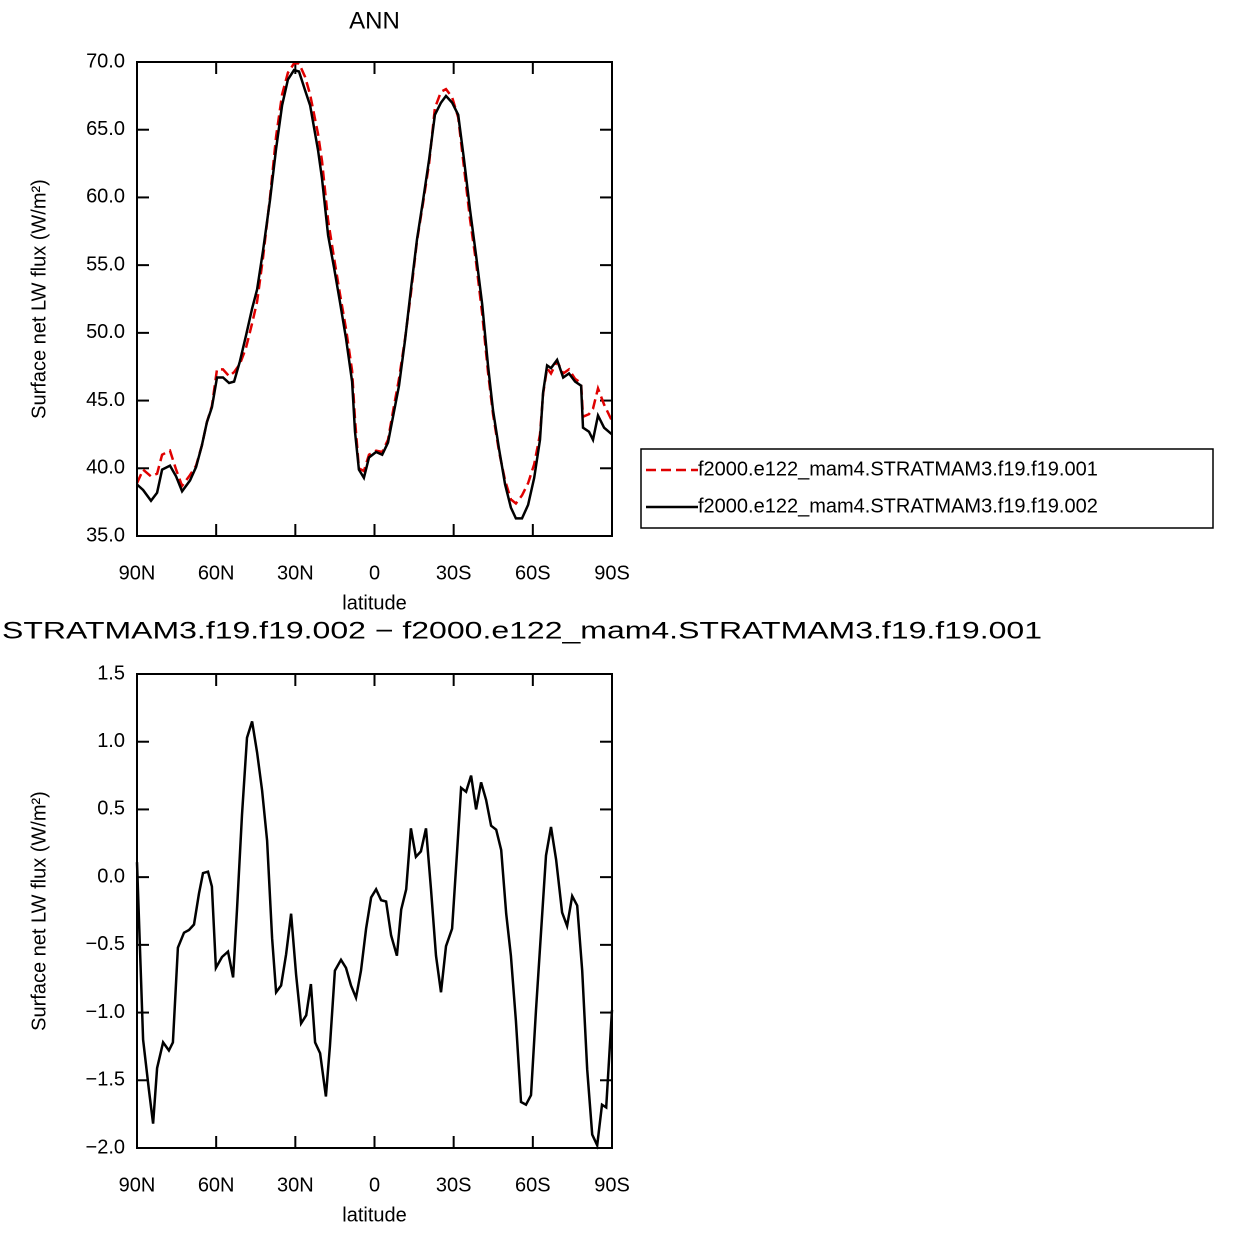 The height and width of the screenshot is (1235, 1238). What do you see at coordinates (898, 506) in the screenshot?
I see `legend-label: f2000.e122_mam4.STRATMAM3.f19.f19.002` at bounding box center [898, 506].